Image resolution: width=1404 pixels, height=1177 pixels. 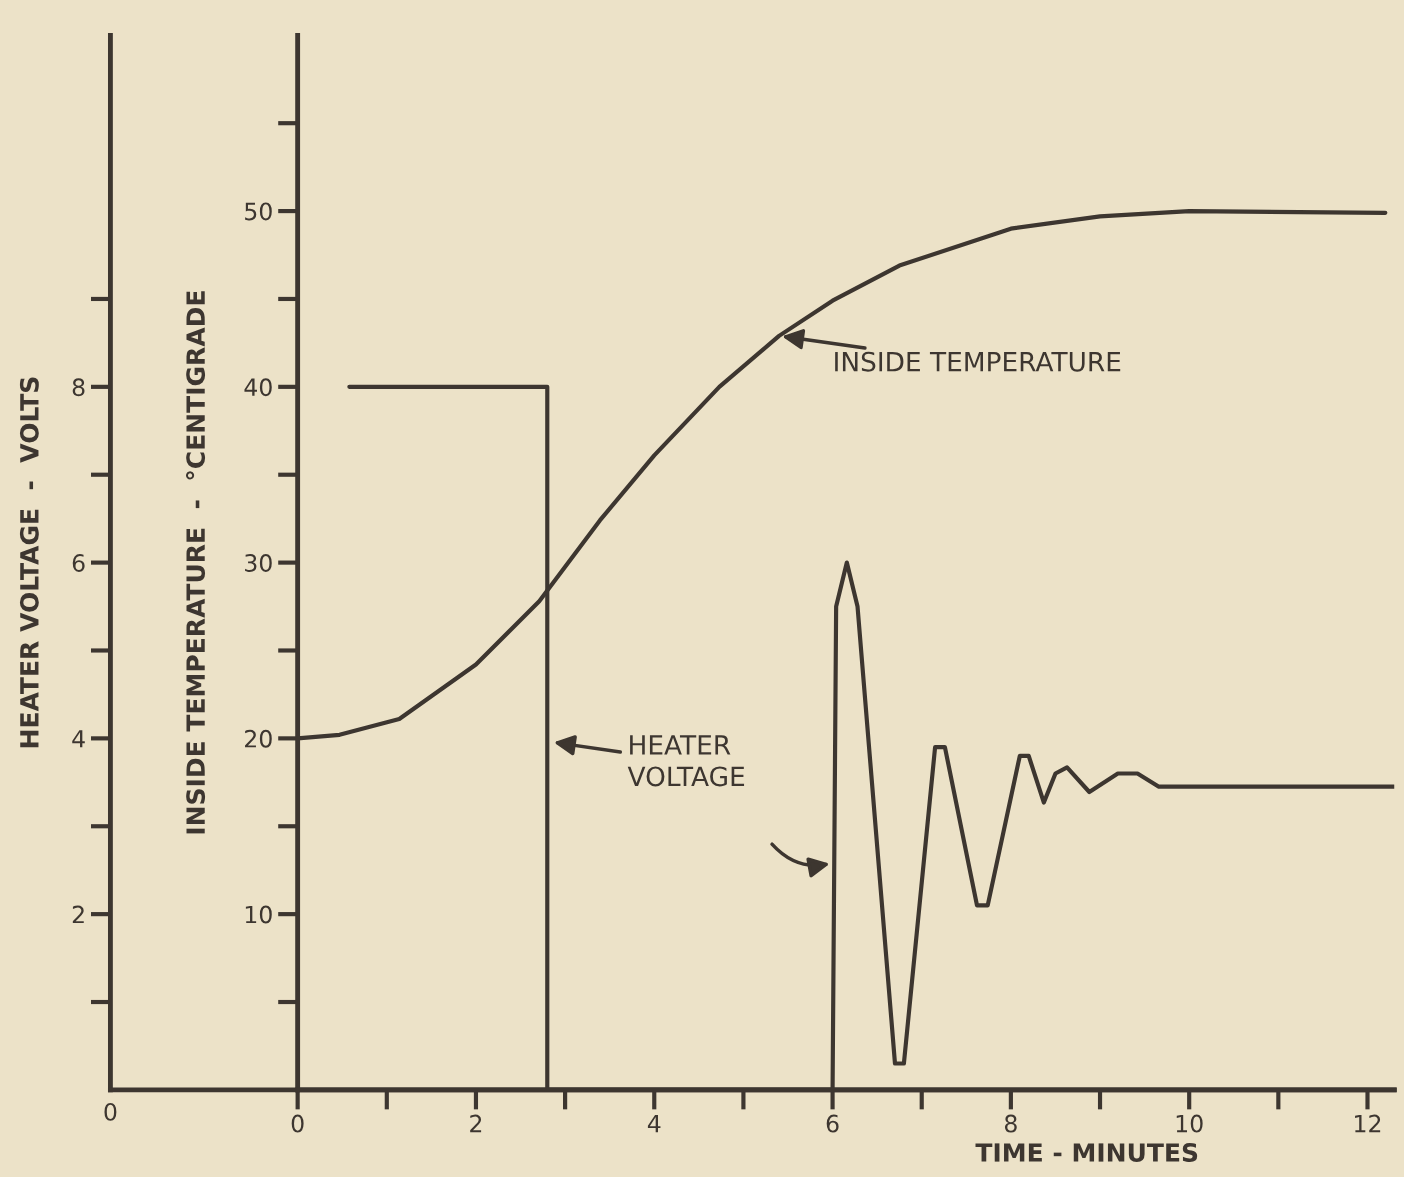 I want to click on y-tick-label: 10, so click(x=258, y=914).